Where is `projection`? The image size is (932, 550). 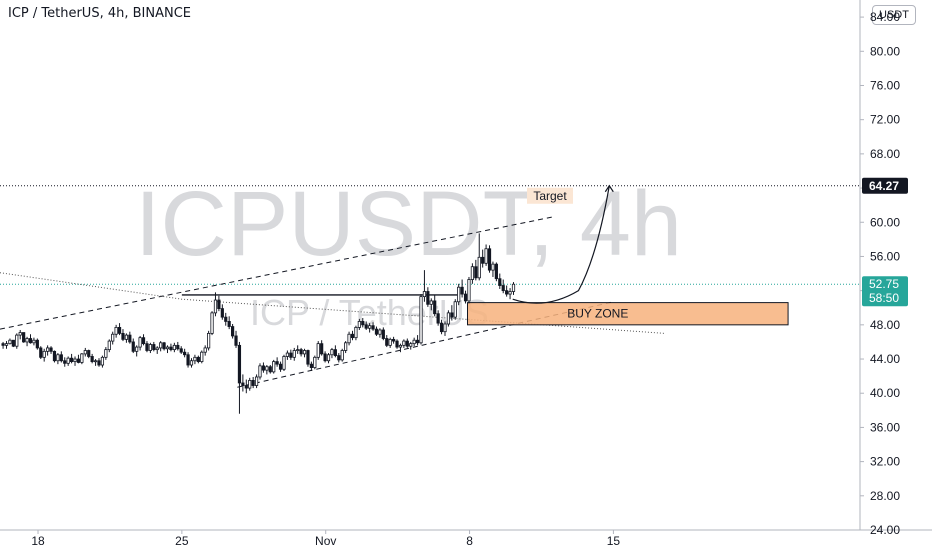 projection is located at coordinates (563, 244).